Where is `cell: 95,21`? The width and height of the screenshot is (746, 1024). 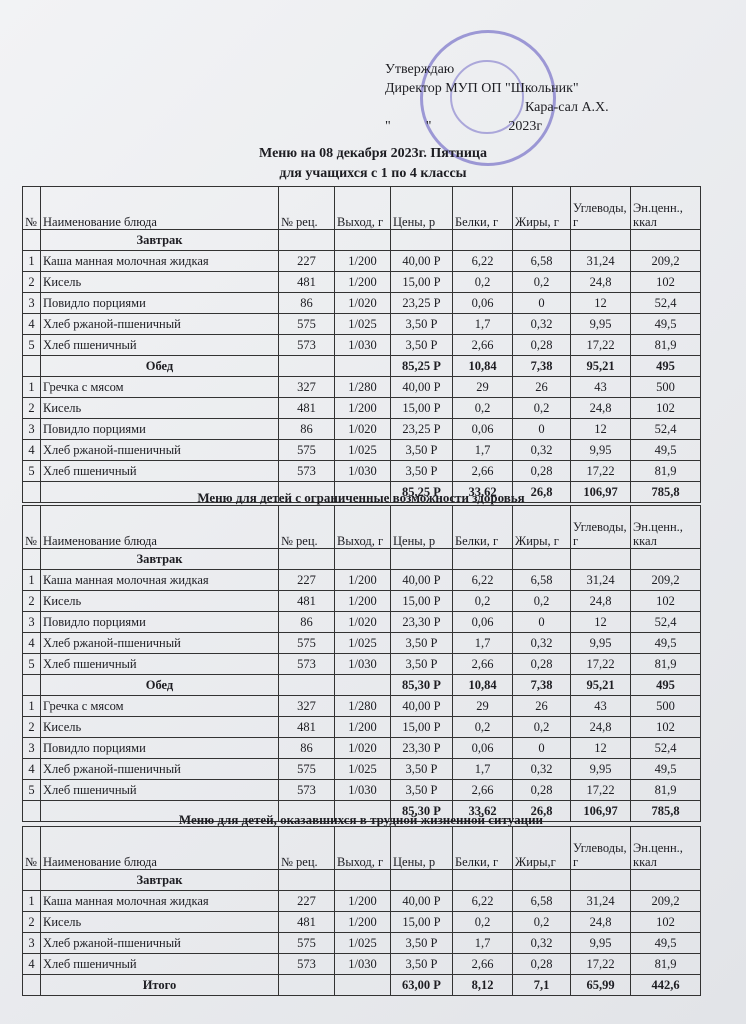
cell: 95,21 is located at coordinates (600, 685).